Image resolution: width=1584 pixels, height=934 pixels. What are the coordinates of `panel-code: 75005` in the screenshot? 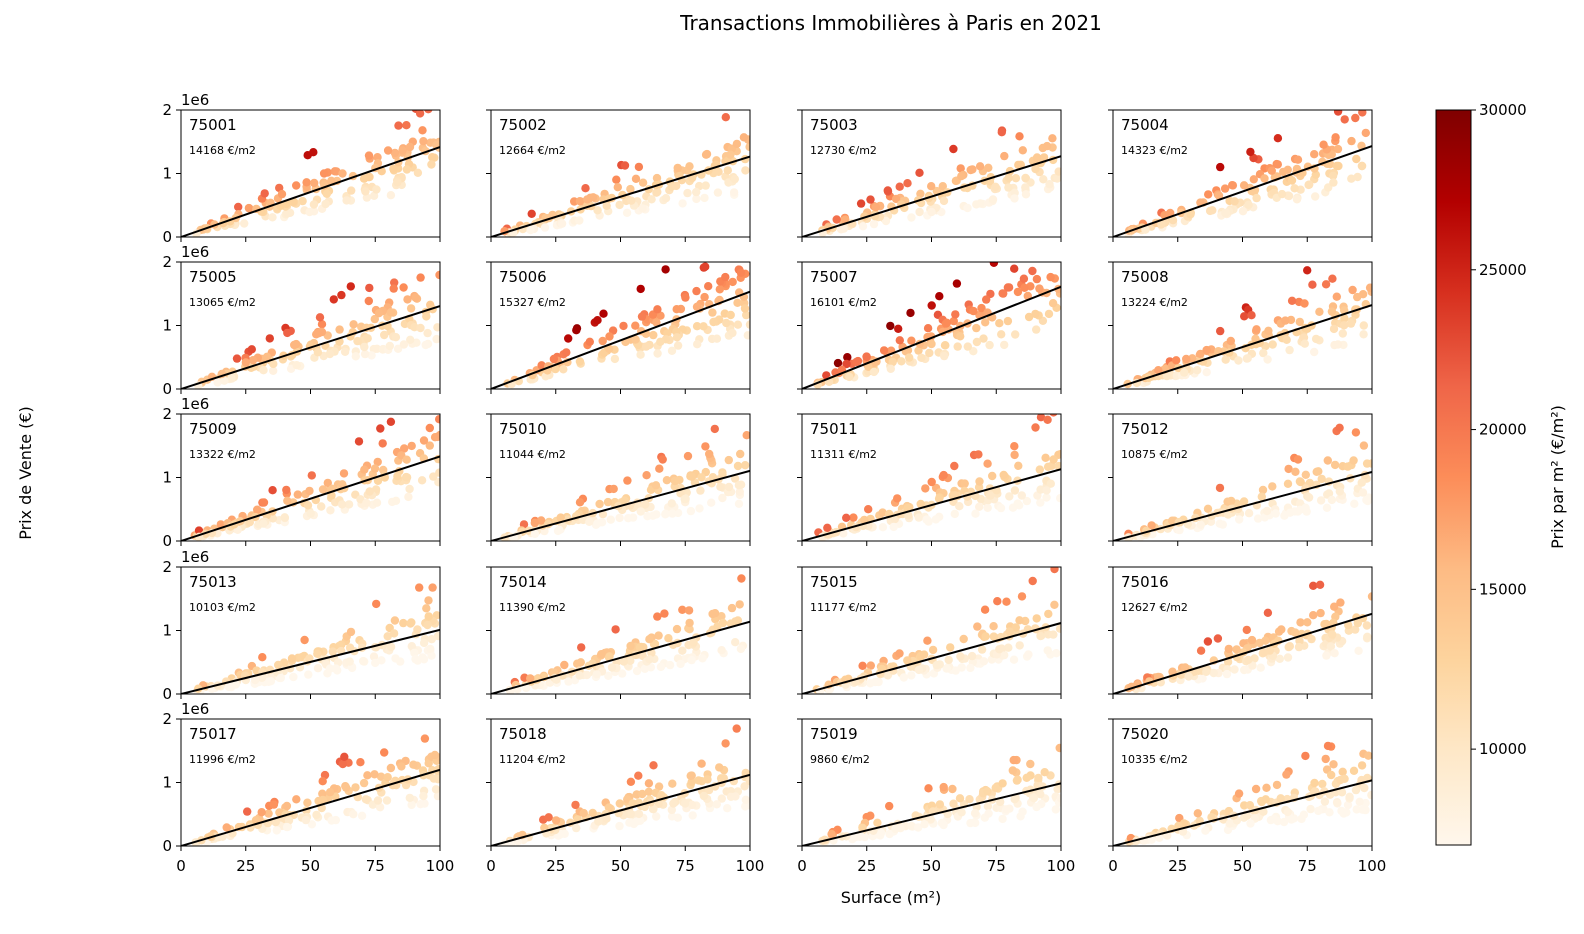 It's located at (213, 277).